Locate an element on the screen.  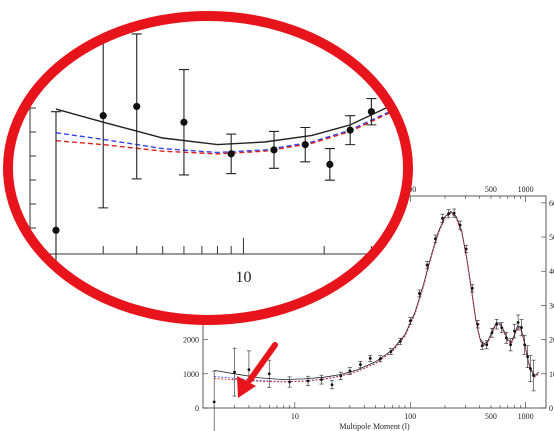
y-right-tick-label: 20 is located at coordinates (551, 340).